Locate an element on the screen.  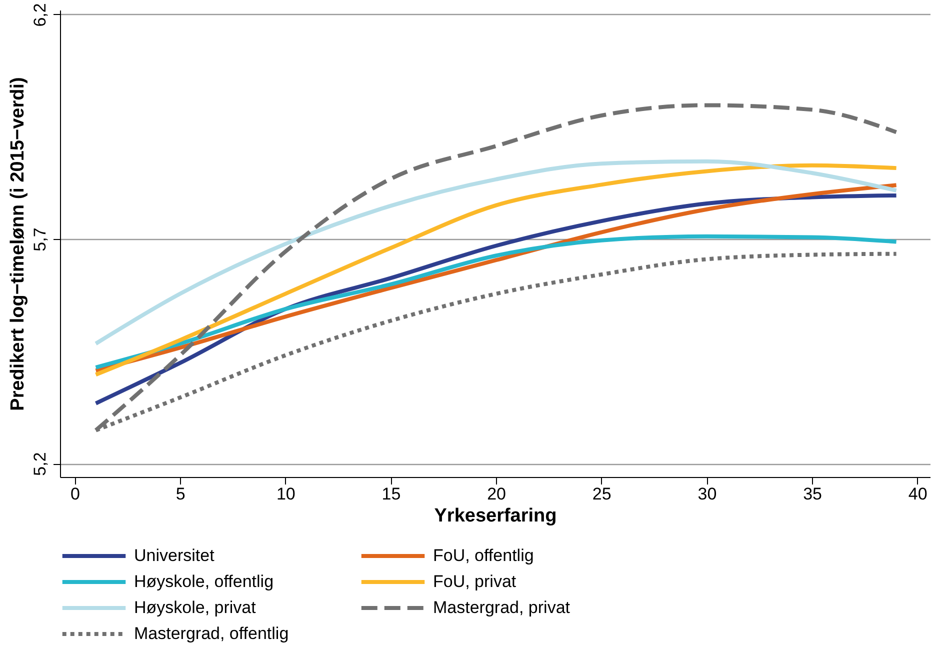
y-axis-title: Predikert log−timelønn (i 2015−verdi) is located at coordinates (18, 244).